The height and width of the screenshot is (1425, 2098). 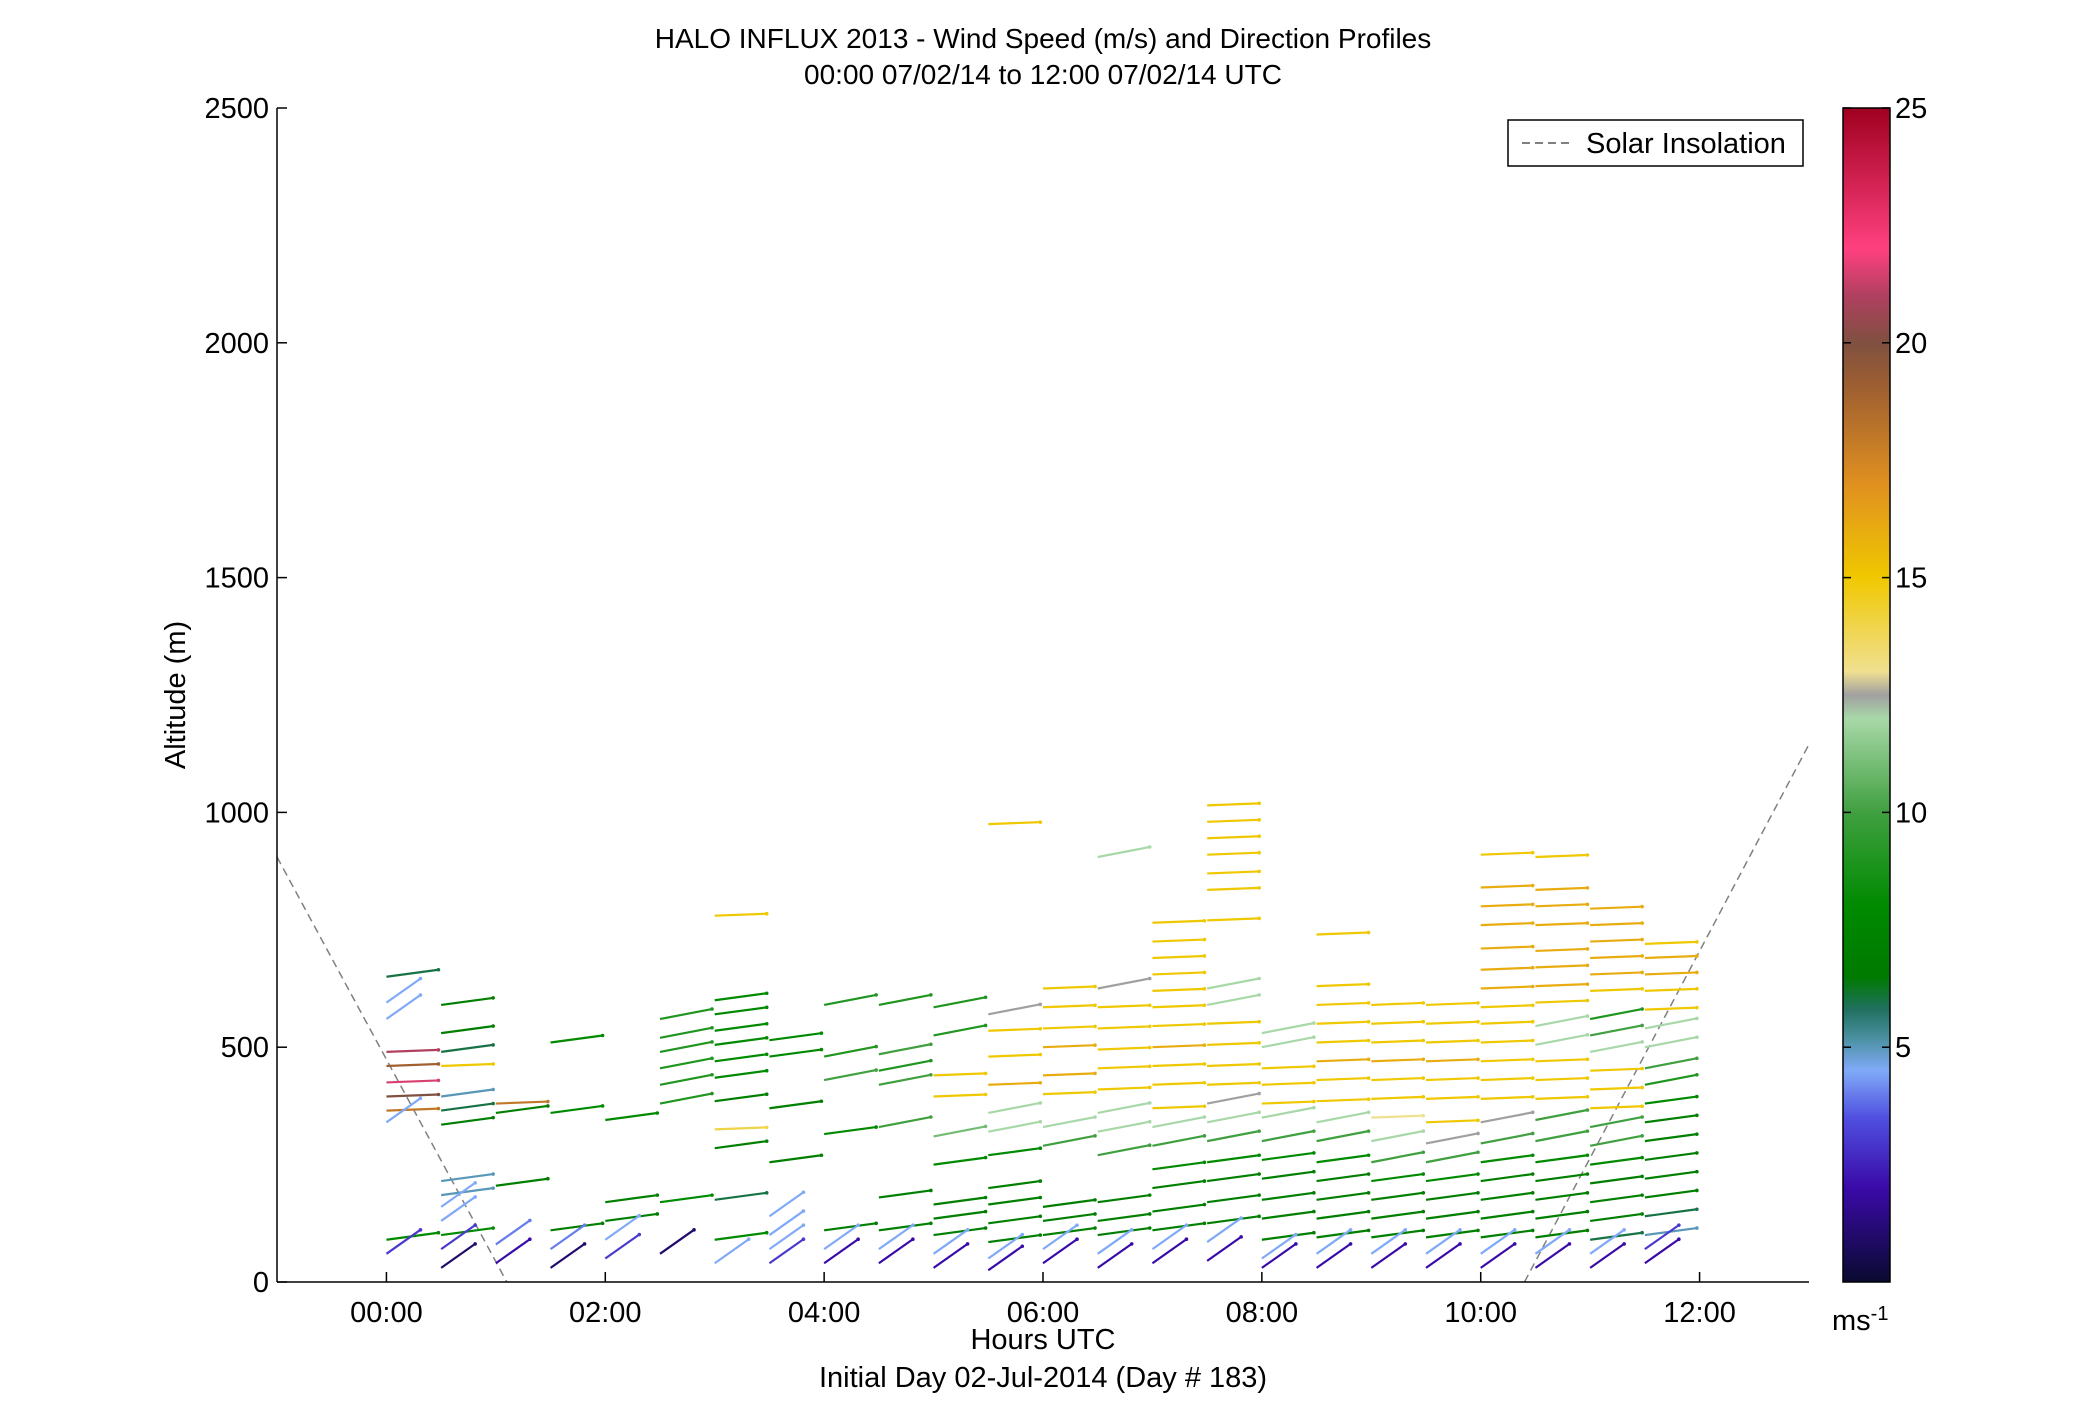 What do you see at coordinates (236, 813) in the screenshot?
I see `y-tick-label: 1000` at bounding box center [236, 813].